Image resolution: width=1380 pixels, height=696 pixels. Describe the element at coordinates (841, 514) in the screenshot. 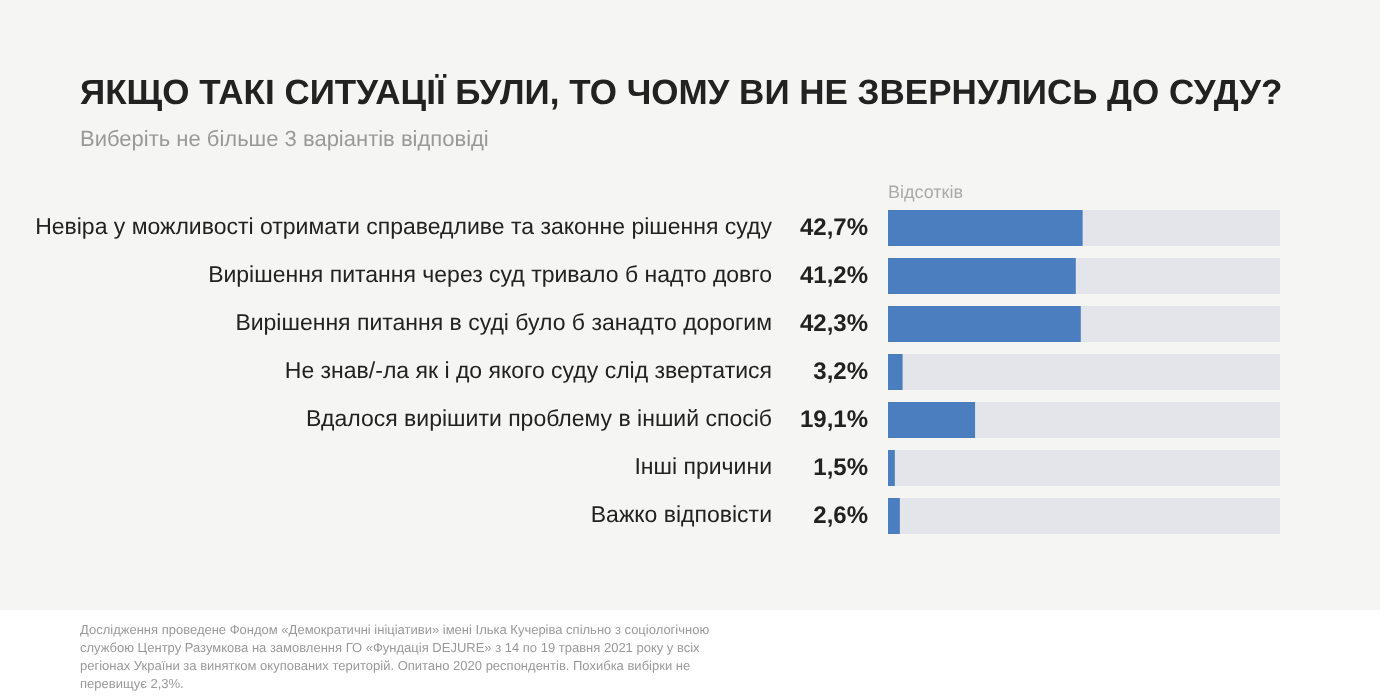

I see `data-label: 2,6%` at that location.